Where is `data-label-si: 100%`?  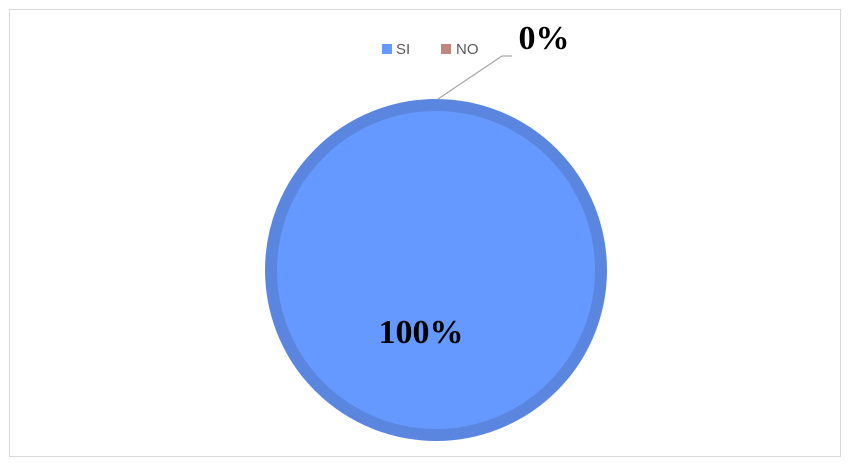
data-label-si: 100% is located at coordinates (421, 332).